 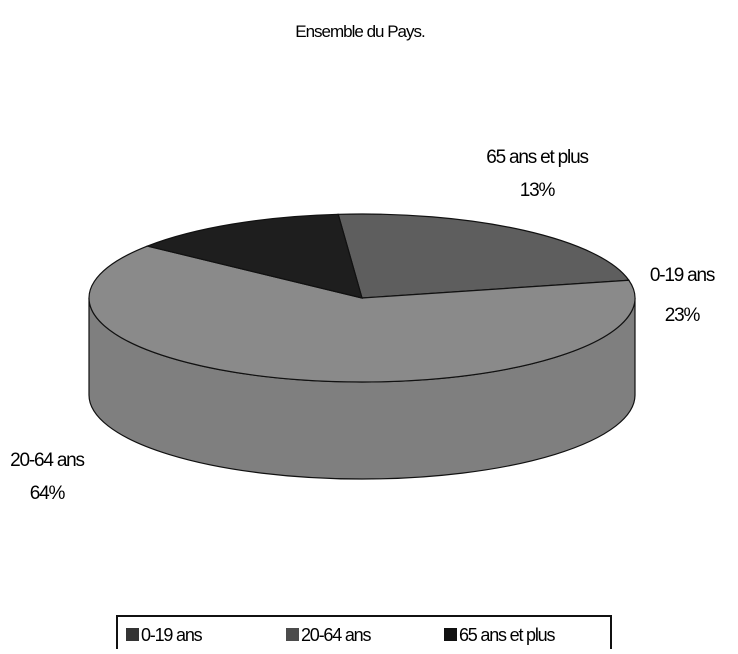 What do you see at coordinates (48, 493) in the screenshot?
I see `slice-label-percent: 64%` at bounding box center [48, 493].